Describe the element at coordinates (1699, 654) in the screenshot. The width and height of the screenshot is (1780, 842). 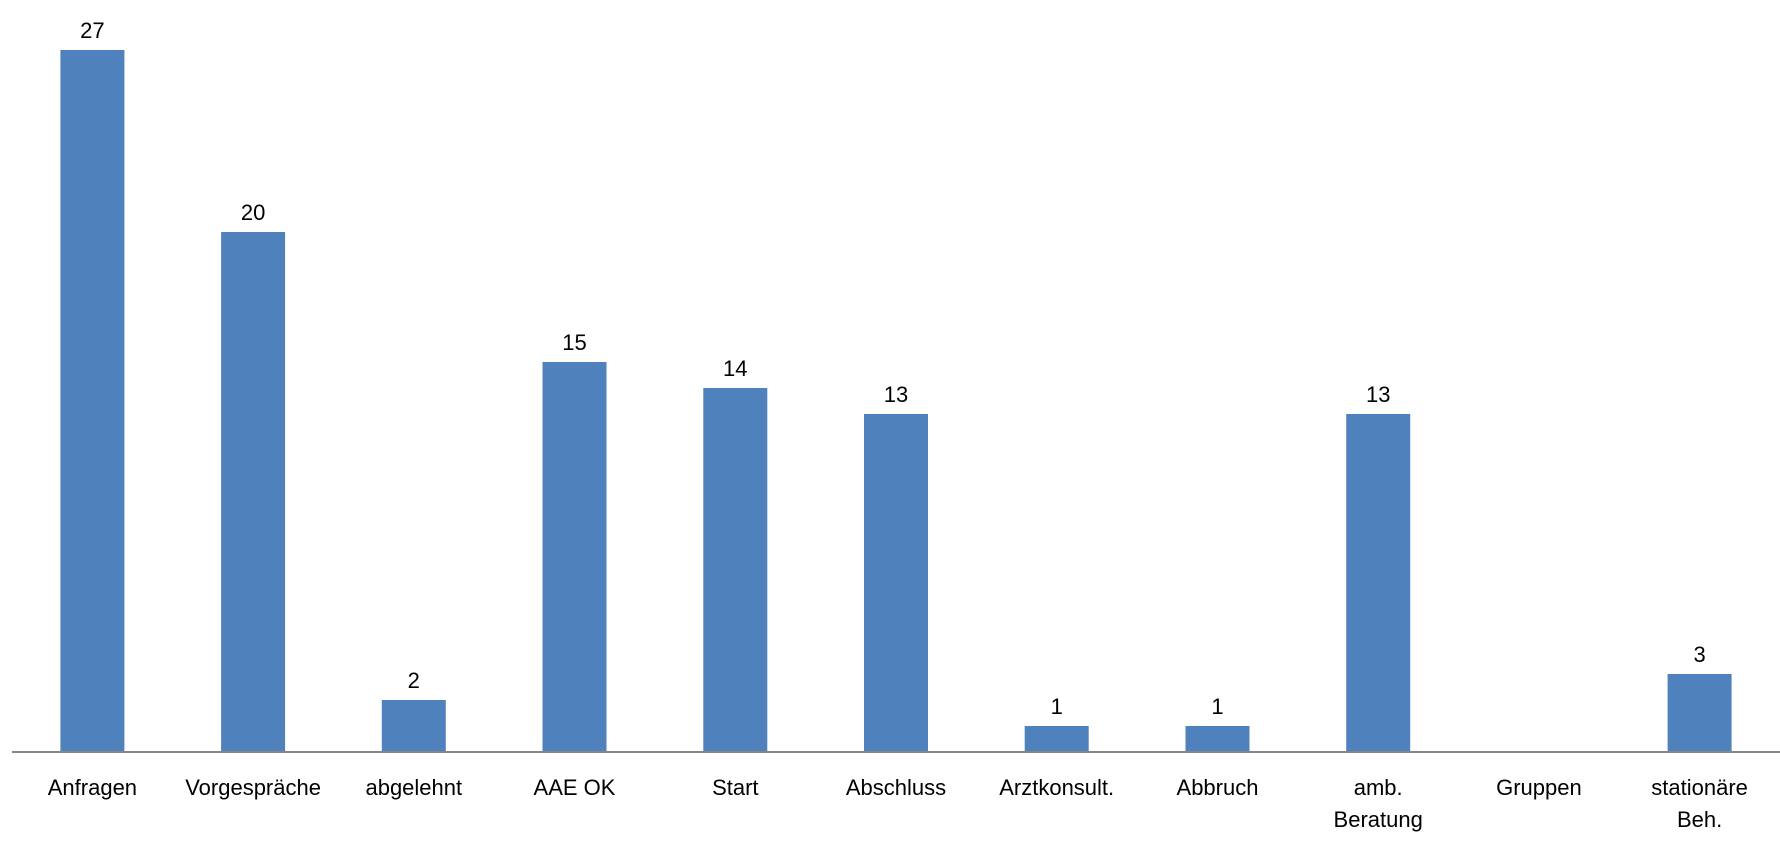
I see `data-label-10: 3` at that location.